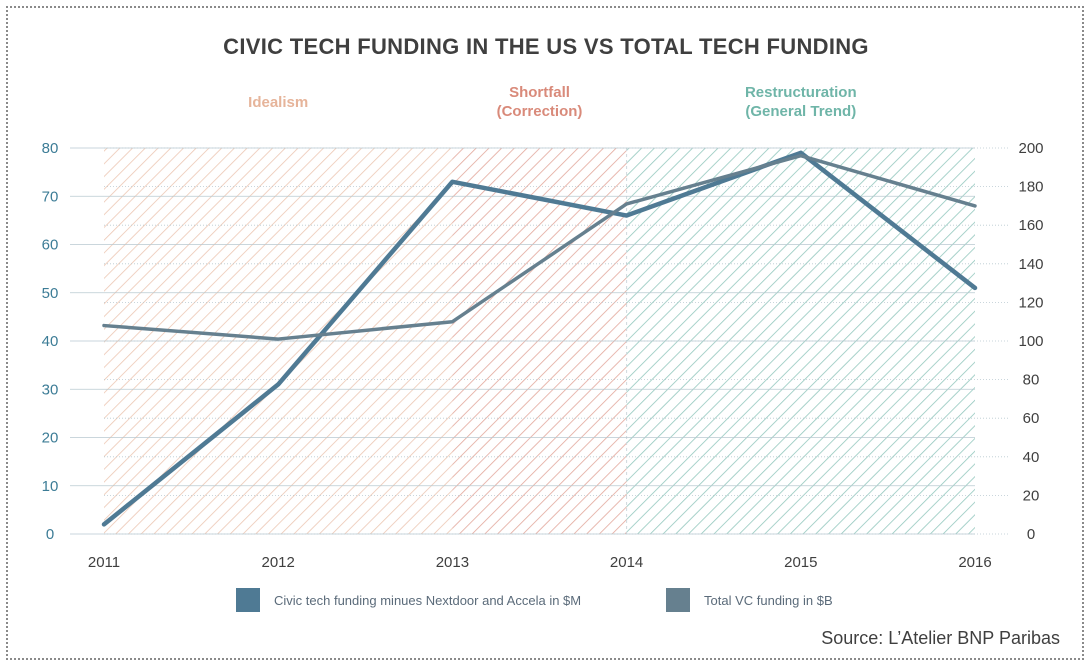 The image size is (1092, 668). What do you see at coordinates (50, 534) in the screenshot?
I see `y-left-tick-0: 0` at bounding box center [50, 534].